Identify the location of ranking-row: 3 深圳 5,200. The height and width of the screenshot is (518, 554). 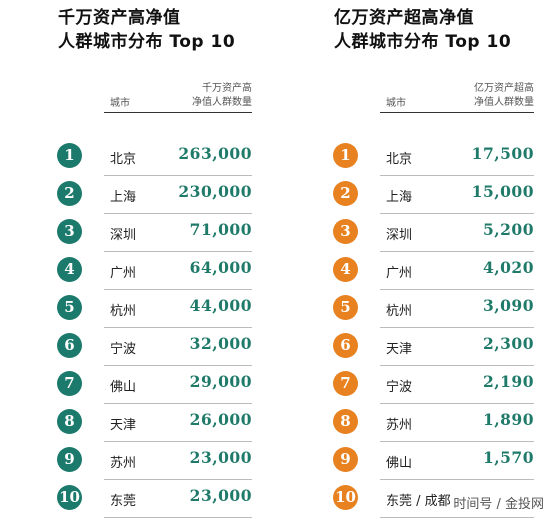
(415, 233).